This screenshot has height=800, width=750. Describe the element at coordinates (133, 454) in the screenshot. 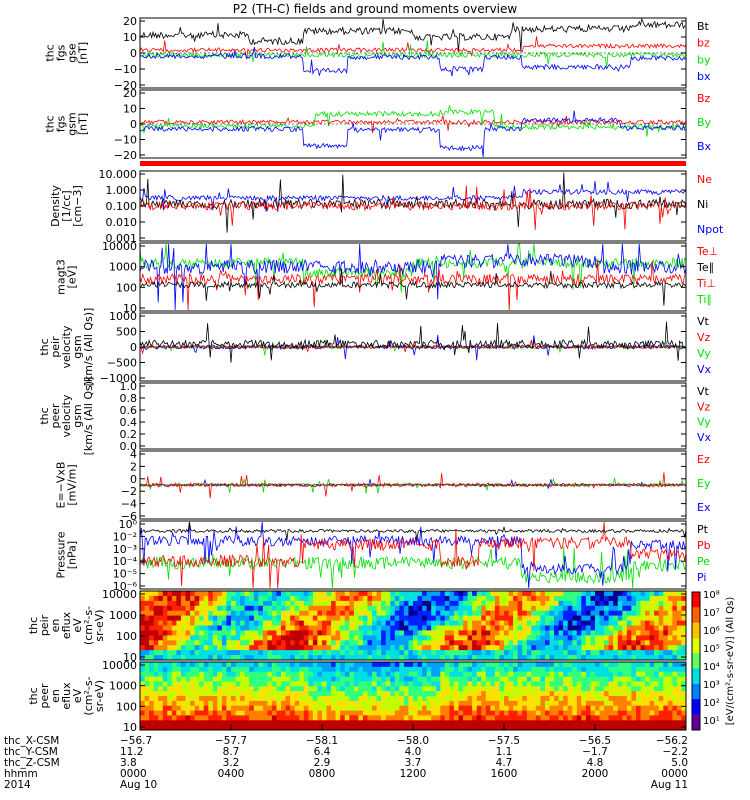

I see `y-tick-label: 4` at that location.